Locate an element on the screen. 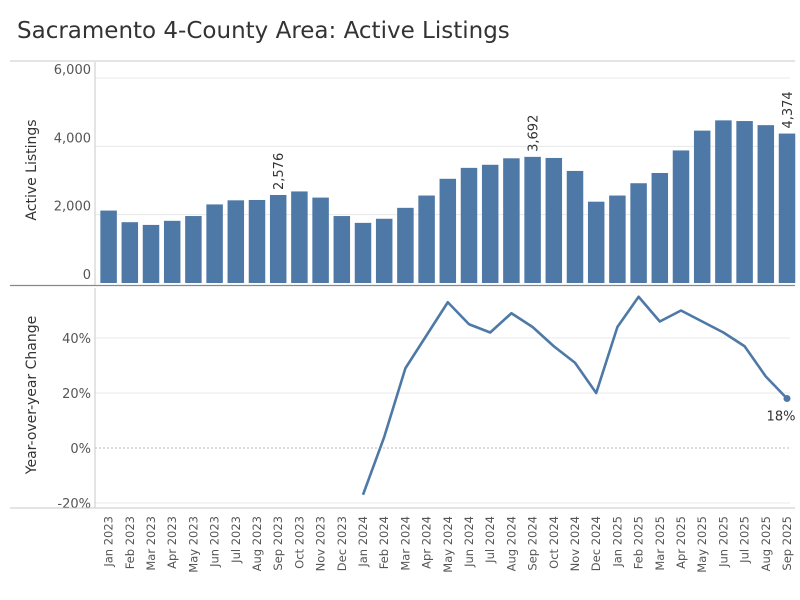 The width and height of the screenshot is (800, 600). x-tick-label: Sep 2024 is located at coordinates (533, 543).